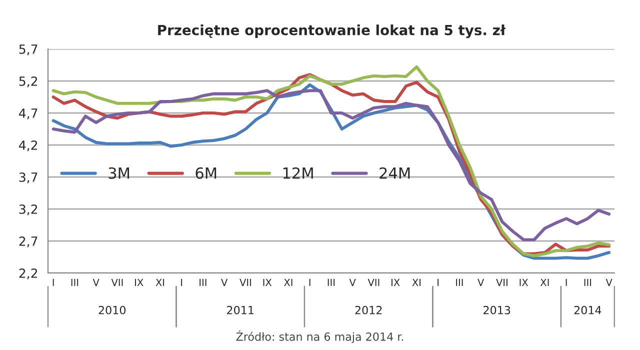 This screenshot has height=350, width=640. What do you see at coordinates (28, 210) in the screenshot?
I see `y-tick-label: 3,2` at bounding box center [28, 210].